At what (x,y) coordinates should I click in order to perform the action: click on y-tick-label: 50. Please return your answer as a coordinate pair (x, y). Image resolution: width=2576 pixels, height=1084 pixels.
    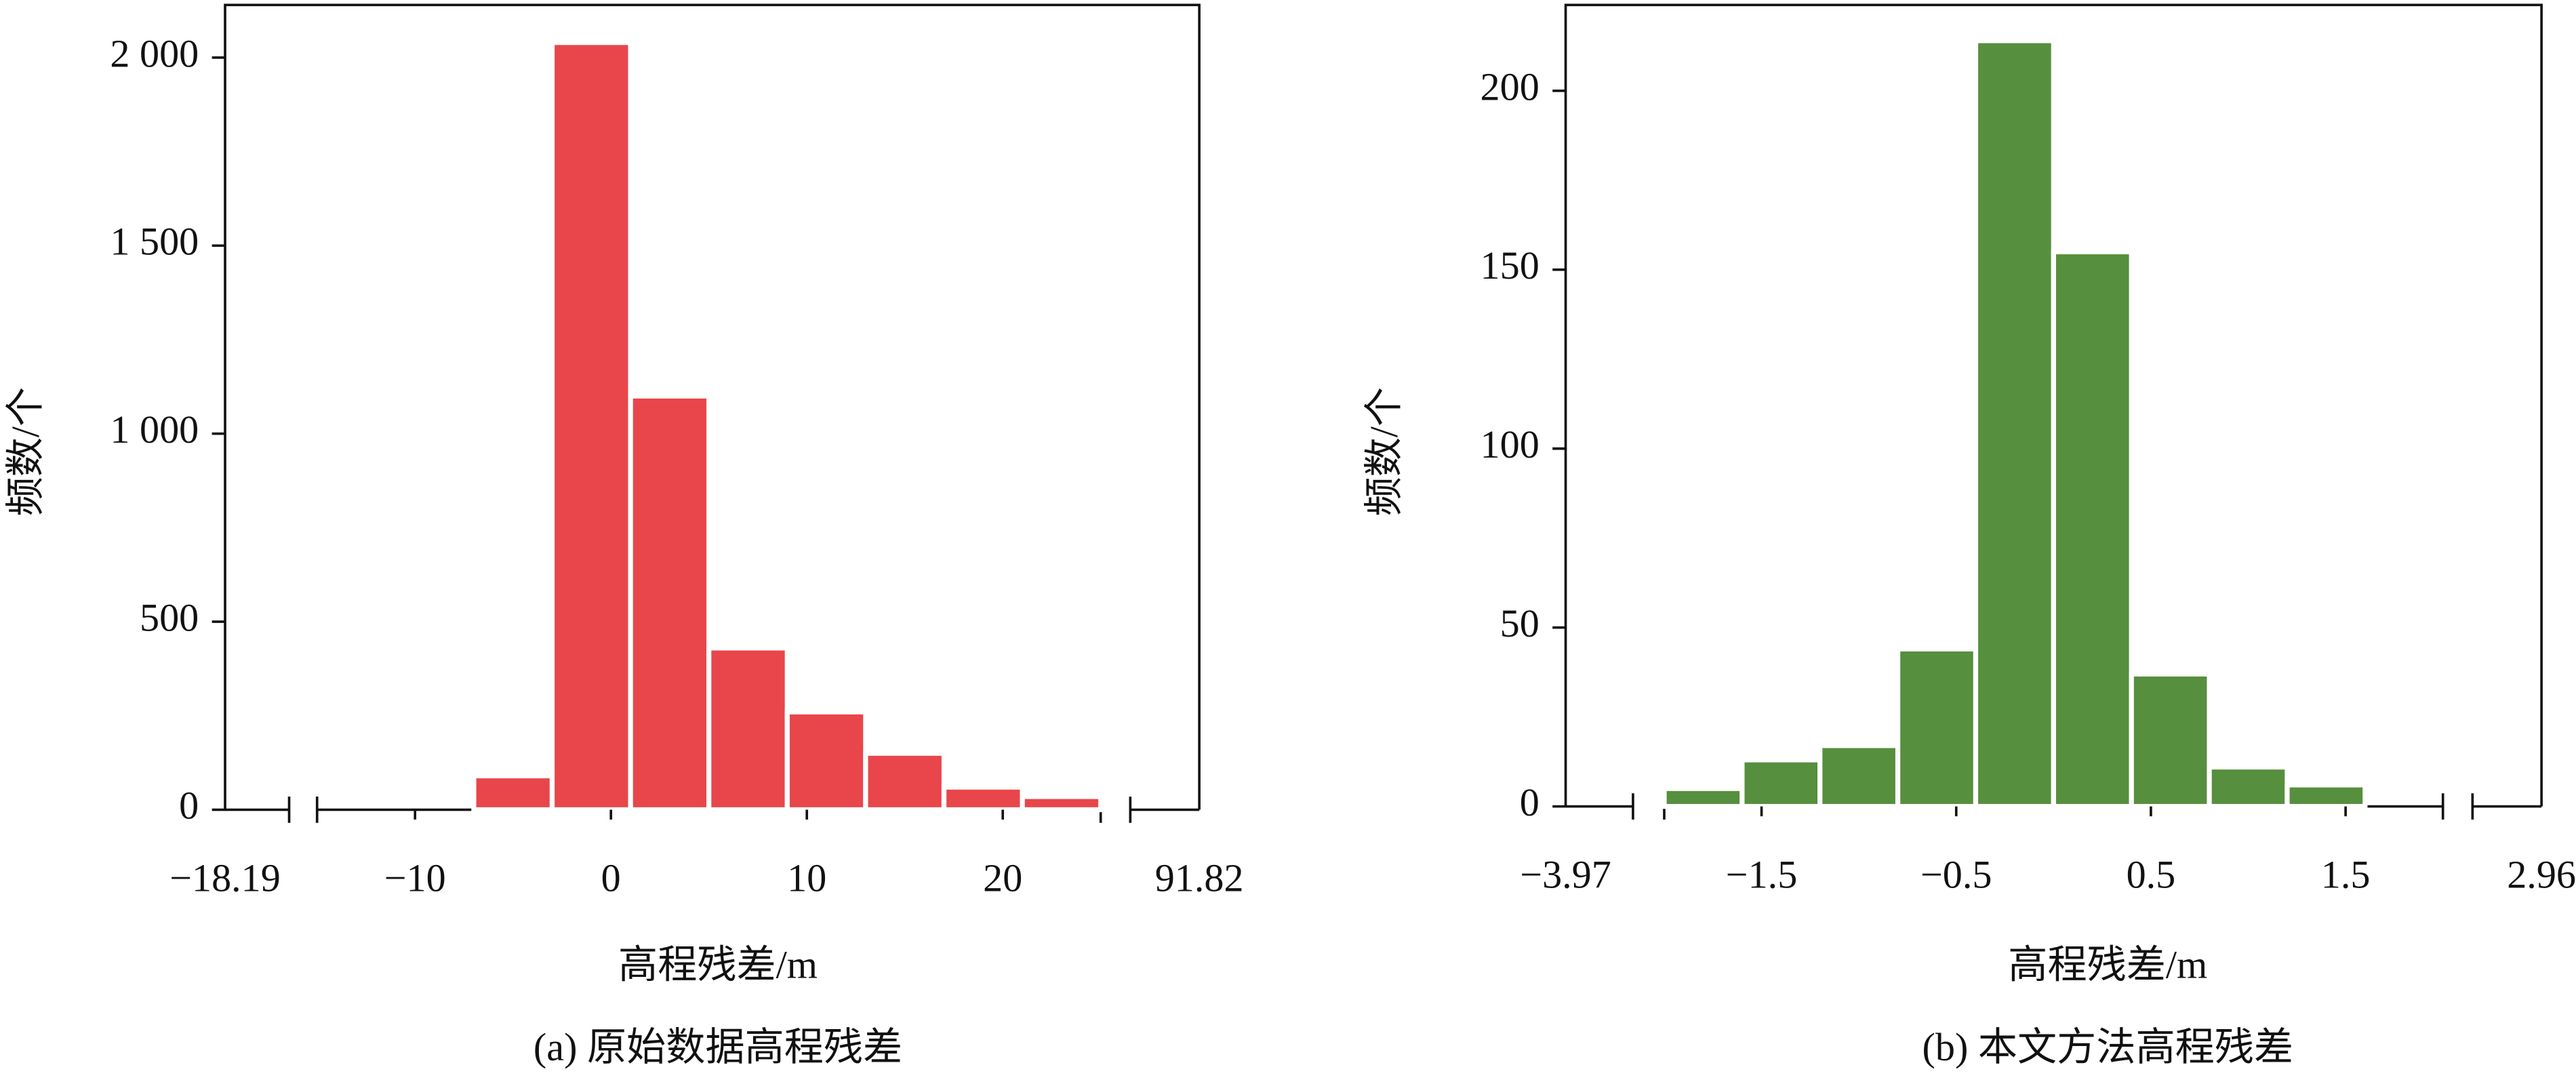
    Looking at the image, I should click on (1519, 623).